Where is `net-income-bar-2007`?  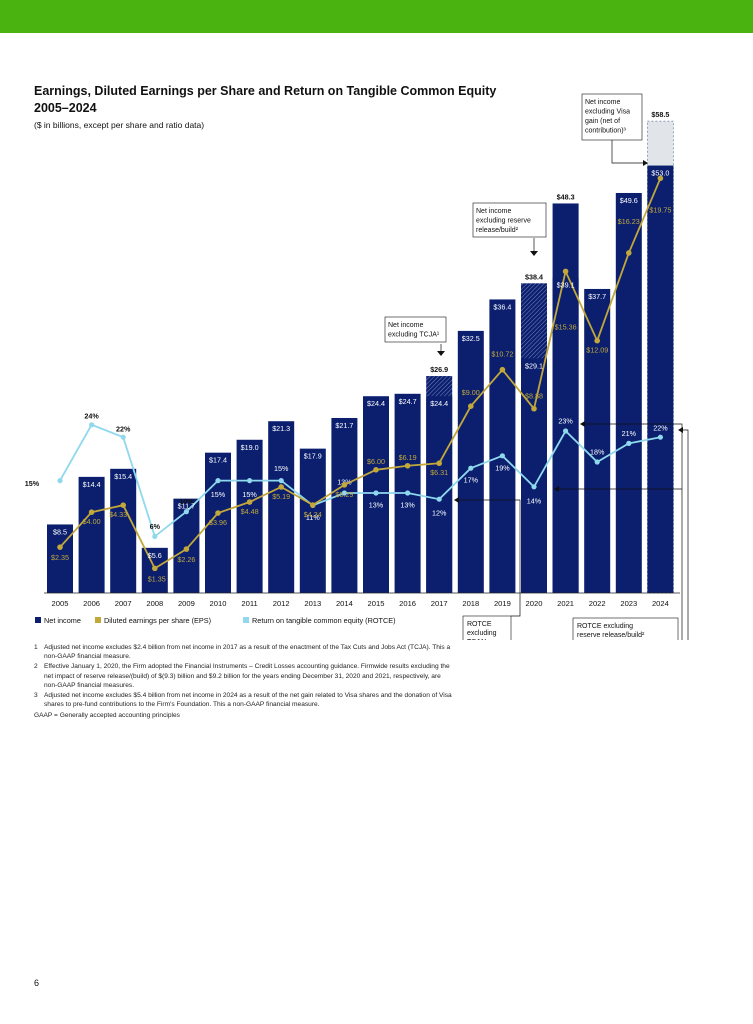
net-income-bar-2007 is located at coordinates (123, 530).